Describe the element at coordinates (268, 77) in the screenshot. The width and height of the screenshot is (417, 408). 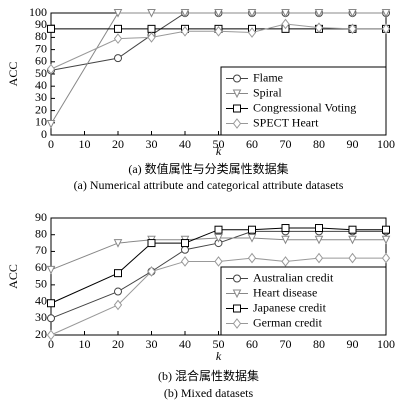
I see `legend-label: Flame` at that location.